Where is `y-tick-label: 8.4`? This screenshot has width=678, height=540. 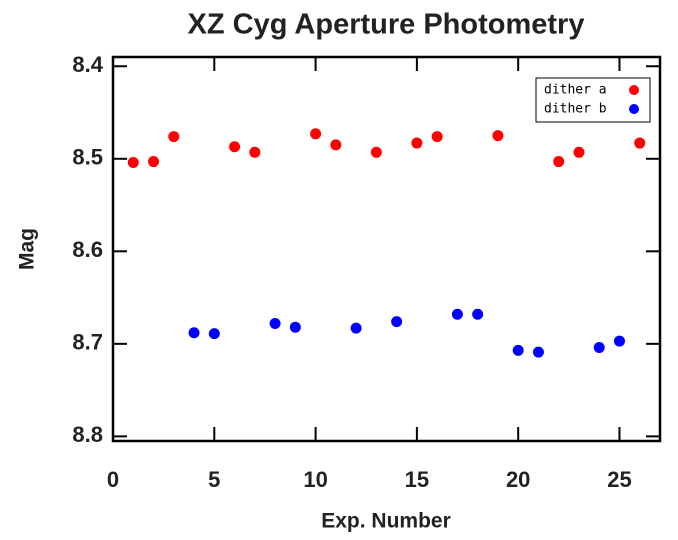
y-tick-label: 8.4 is located at coordinates (87, 64).